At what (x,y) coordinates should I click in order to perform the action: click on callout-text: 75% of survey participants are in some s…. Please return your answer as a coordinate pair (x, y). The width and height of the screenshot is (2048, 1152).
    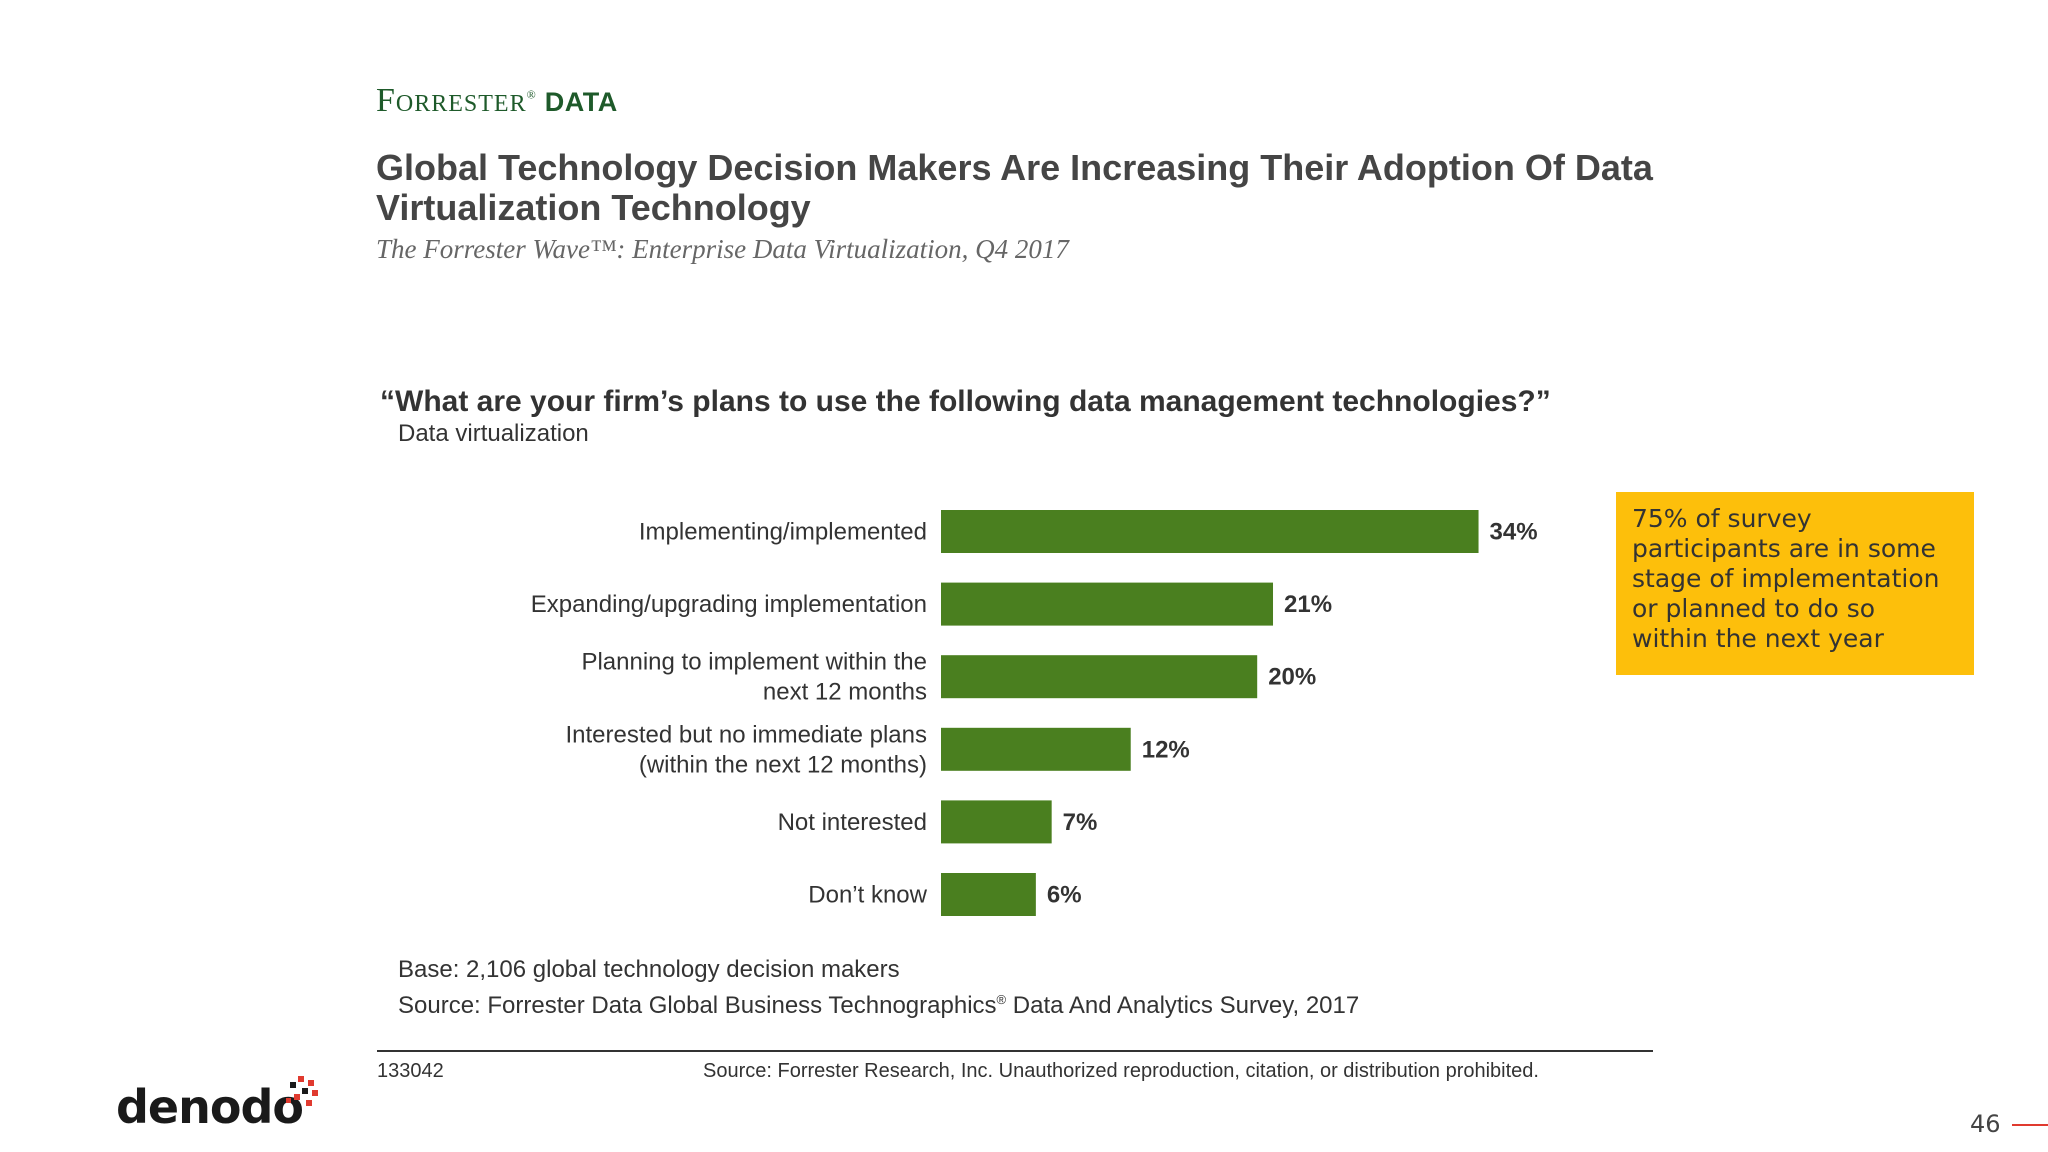
    Looking at the image, I should click on (1786, 578).